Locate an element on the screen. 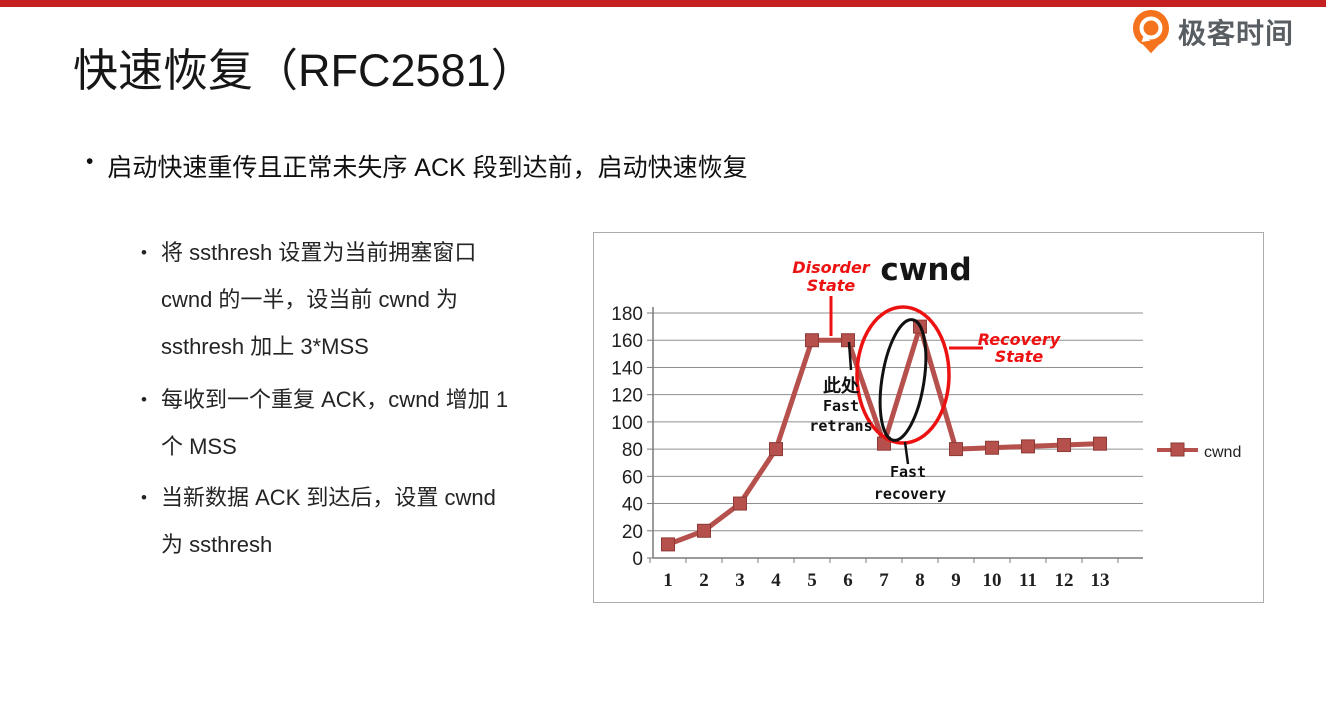  svg-text: recovery is located at coordinates (910, 494).